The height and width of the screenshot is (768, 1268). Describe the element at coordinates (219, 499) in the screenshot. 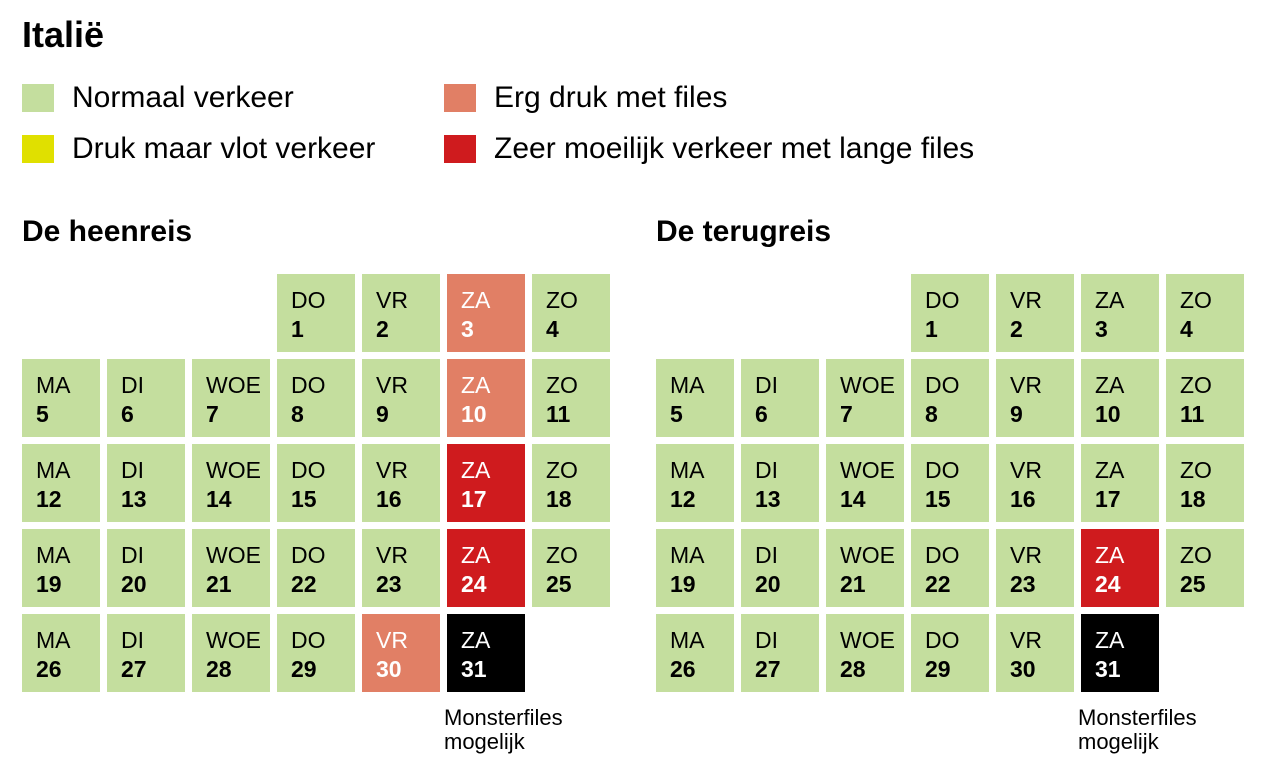

I see `date-number: 14` at that location.